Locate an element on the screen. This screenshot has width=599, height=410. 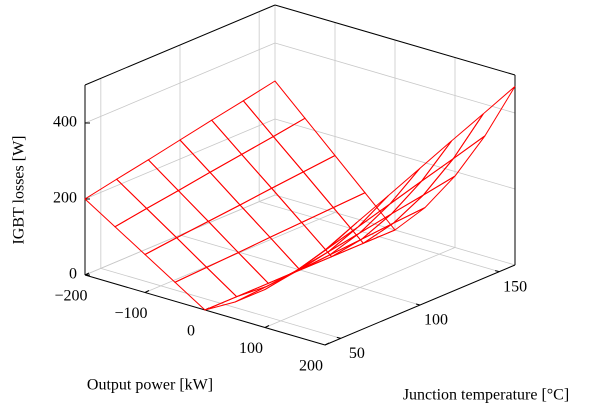
x-tick-label: −200 is located at coordinates (70, 296).